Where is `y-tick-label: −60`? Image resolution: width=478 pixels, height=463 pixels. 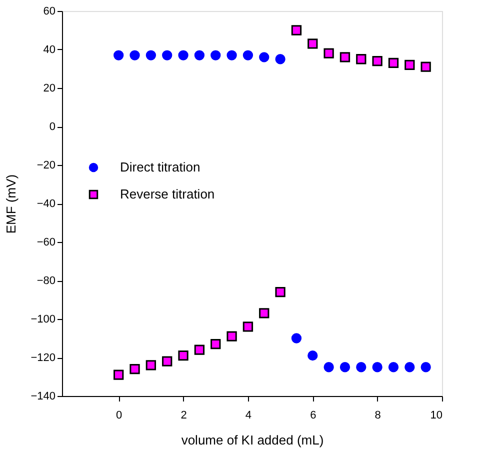
y-tick-label: −60 is located at coordinates (46, 242).